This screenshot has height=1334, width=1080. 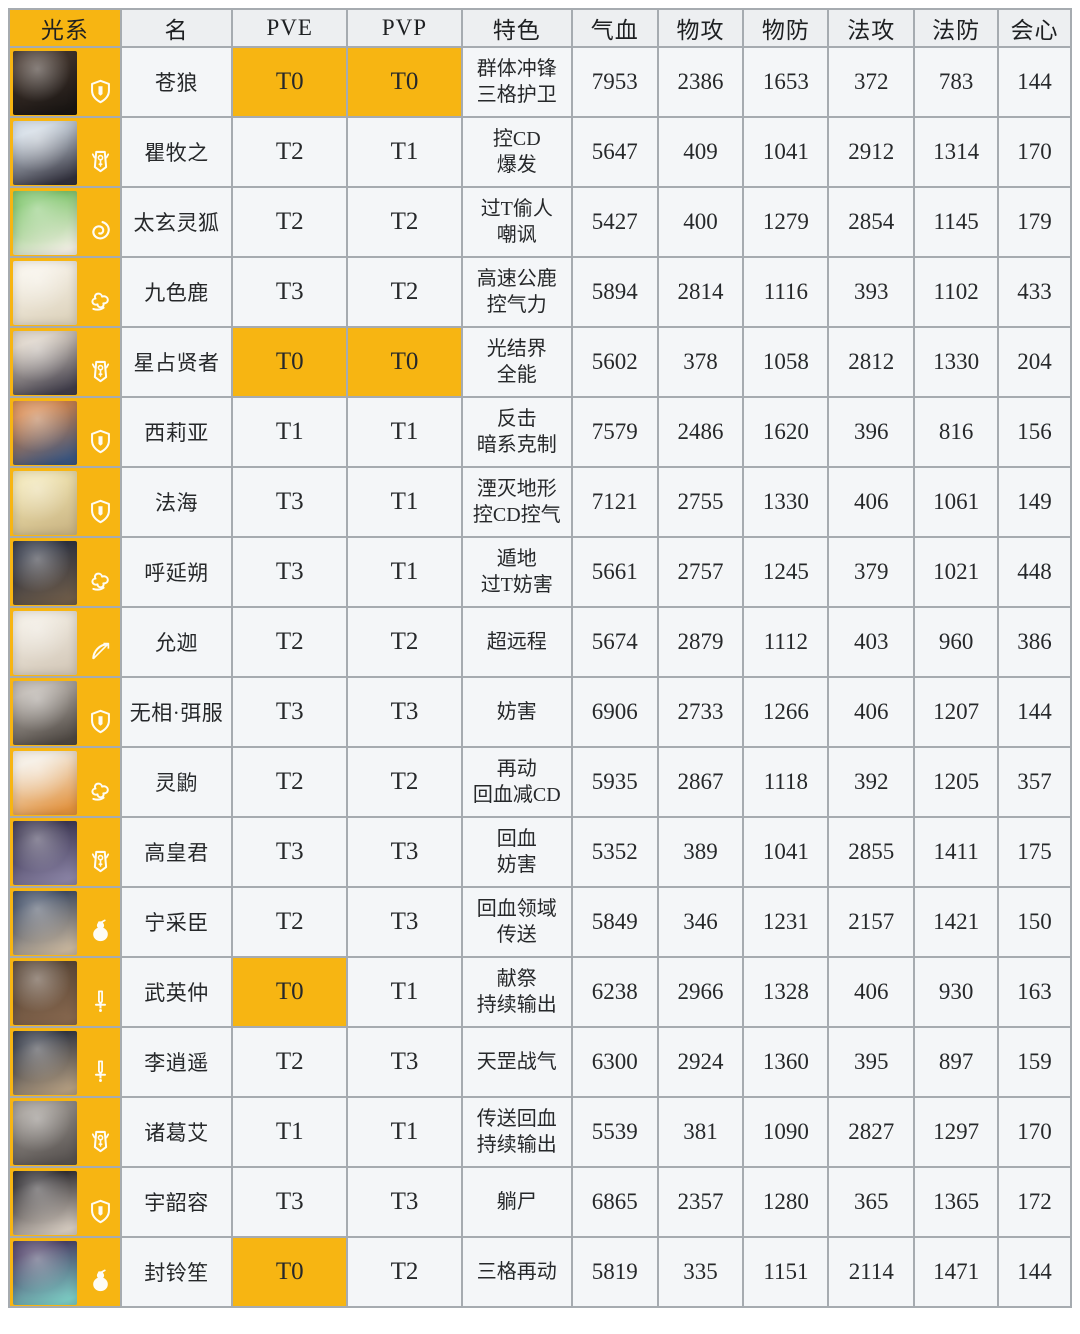 What do you see at coordinates (176, 502) in the screenshot?
I see `name-cell: 法海` at bounding box center [176, 502].